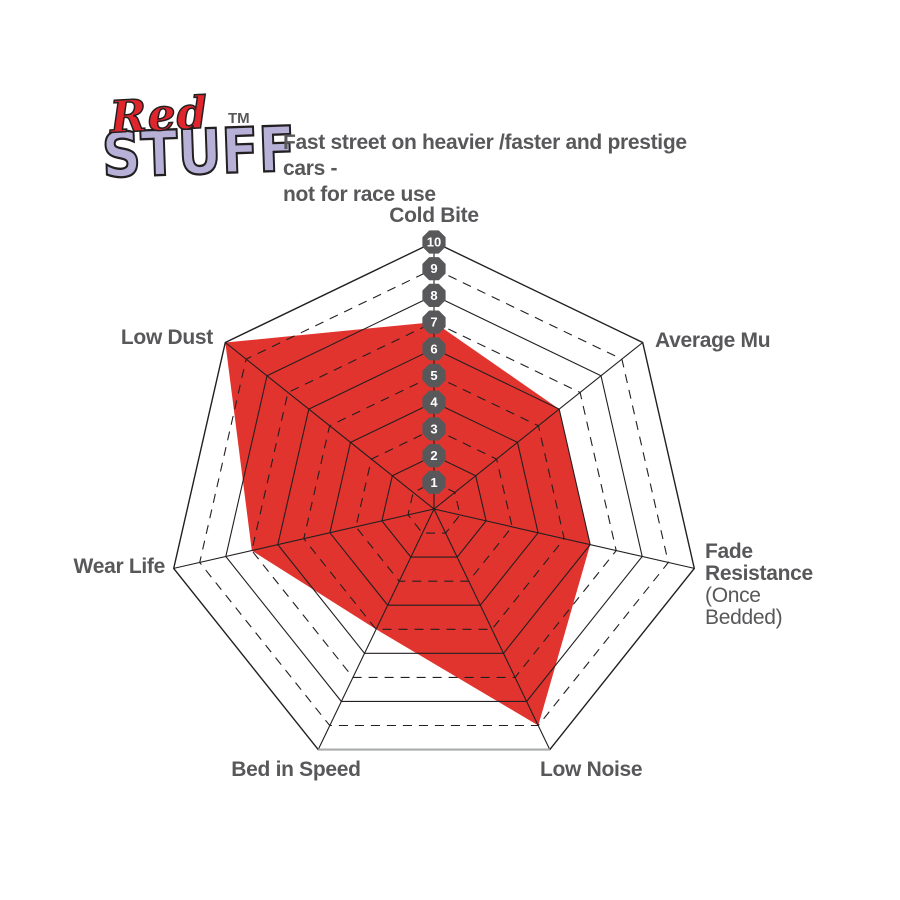 This screenshot has height=900, width=900. What do you see at coordinates (119, 566) in the screenshot?
I see `axis-label-wear-life: Wear Life` at bounding box center [119, 566].